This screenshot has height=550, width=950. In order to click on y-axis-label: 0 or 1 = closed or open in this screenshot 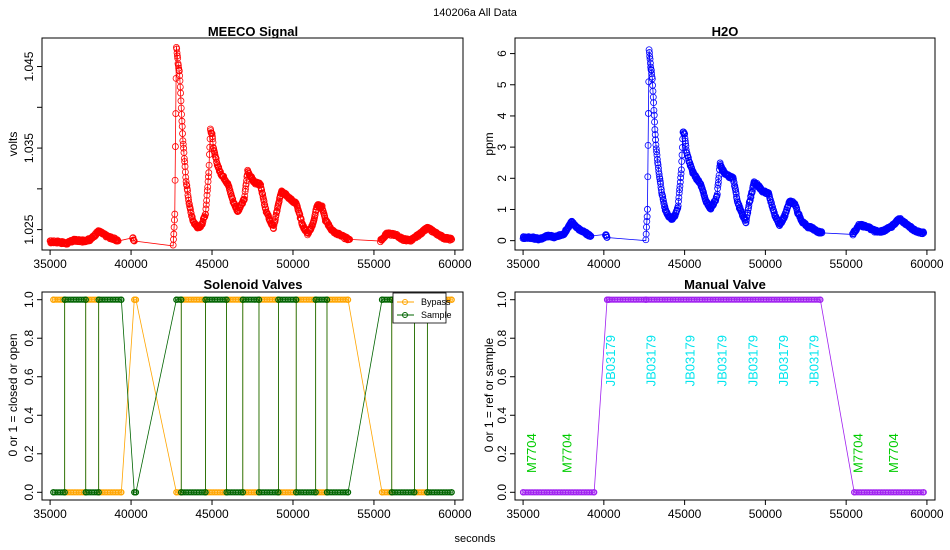, I will do `click(13, 394)`.